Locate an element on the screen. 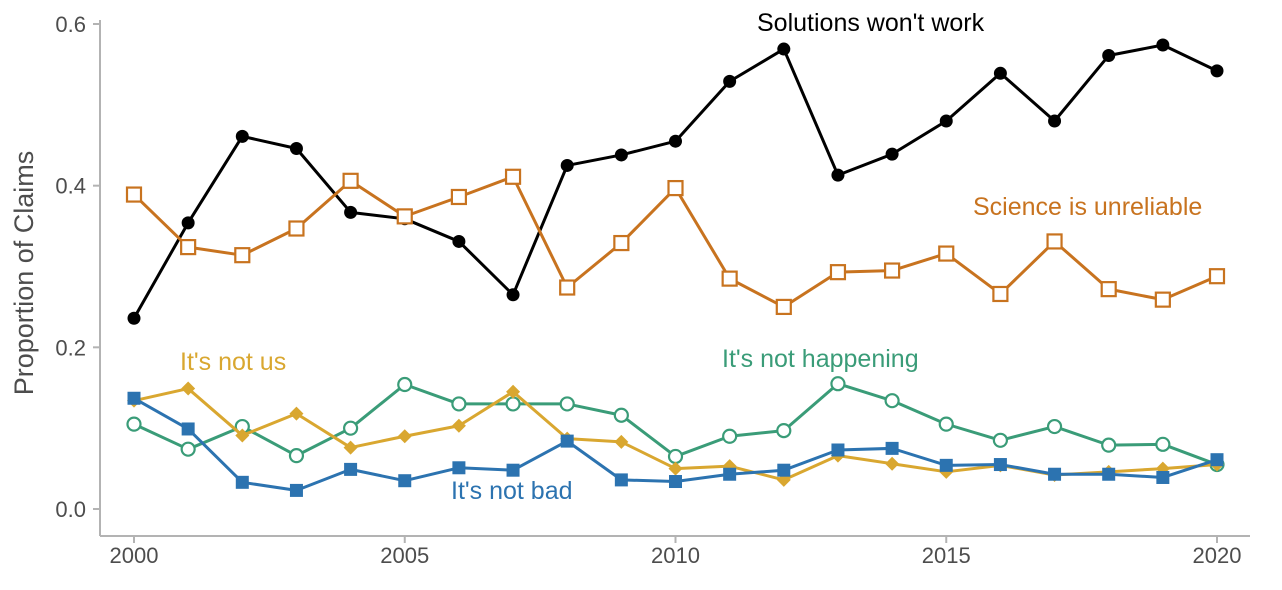  series-label-its-not-happening: It's not happening is located at coordinates (820, 359).